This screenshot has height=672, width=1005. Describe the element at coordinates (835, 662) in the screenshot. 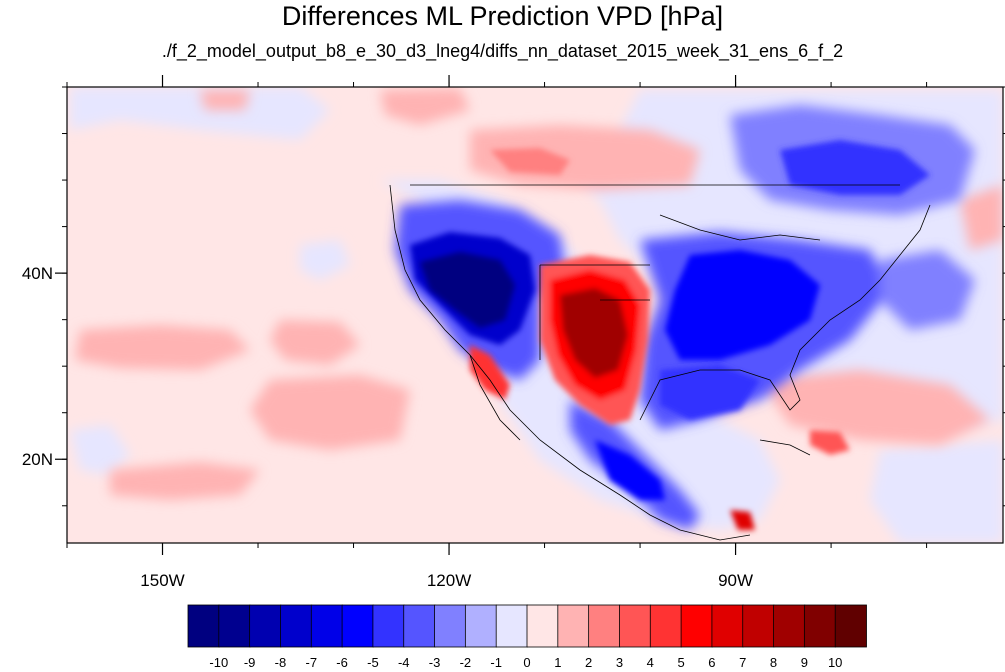

I see `colorbar-tick-label: 10` at that location.